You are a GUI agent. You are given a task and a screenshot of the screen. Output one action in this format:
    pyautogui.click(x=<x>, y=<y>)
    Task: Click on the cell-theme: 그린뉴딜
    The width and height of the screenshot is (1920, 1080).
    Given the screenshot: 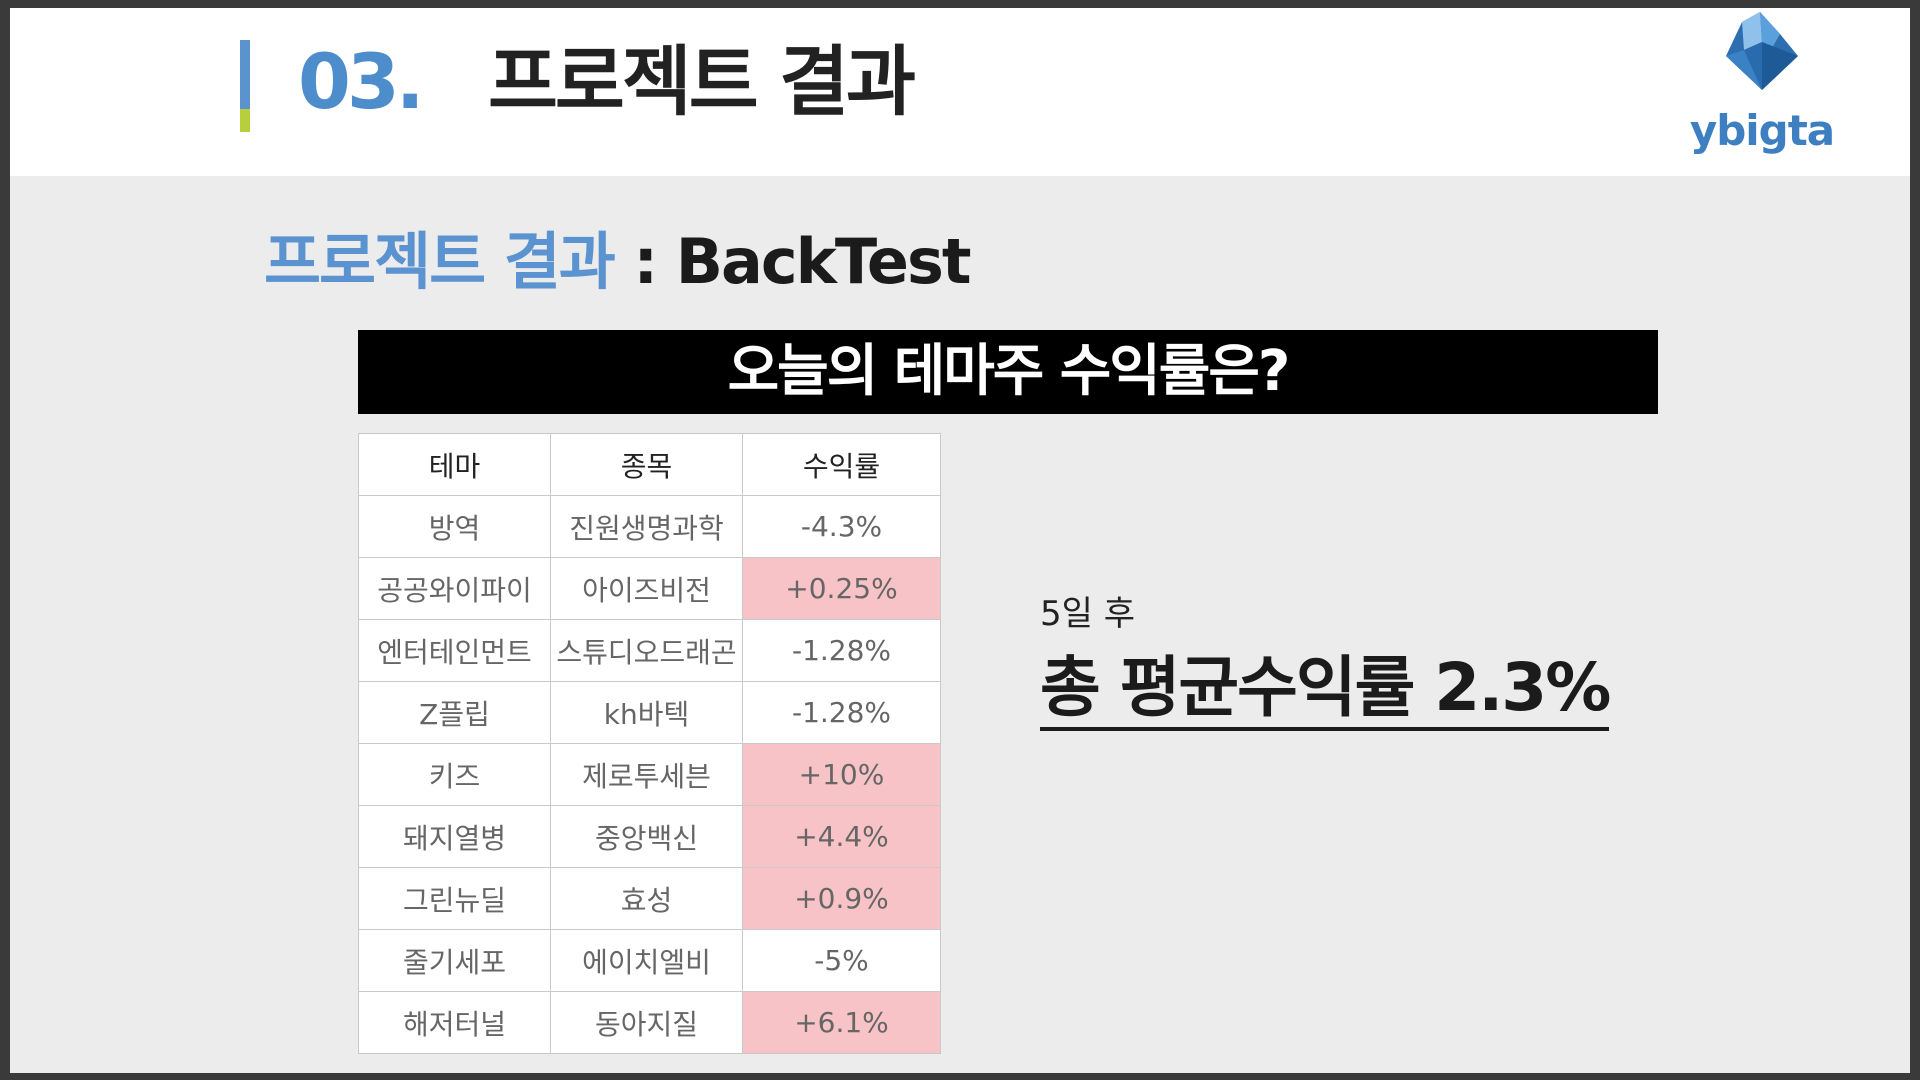 What is the action you would take?
    pyautogui.click(x=454, y=898)
    